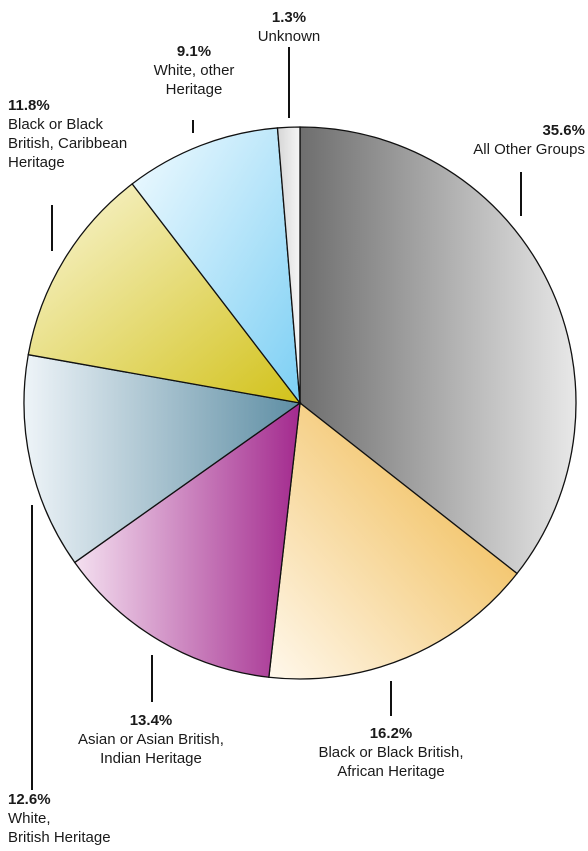  Describe the element at coordinates (391, 771) in the screenshot. I see `slice-category-label: African Heritage` at that location.